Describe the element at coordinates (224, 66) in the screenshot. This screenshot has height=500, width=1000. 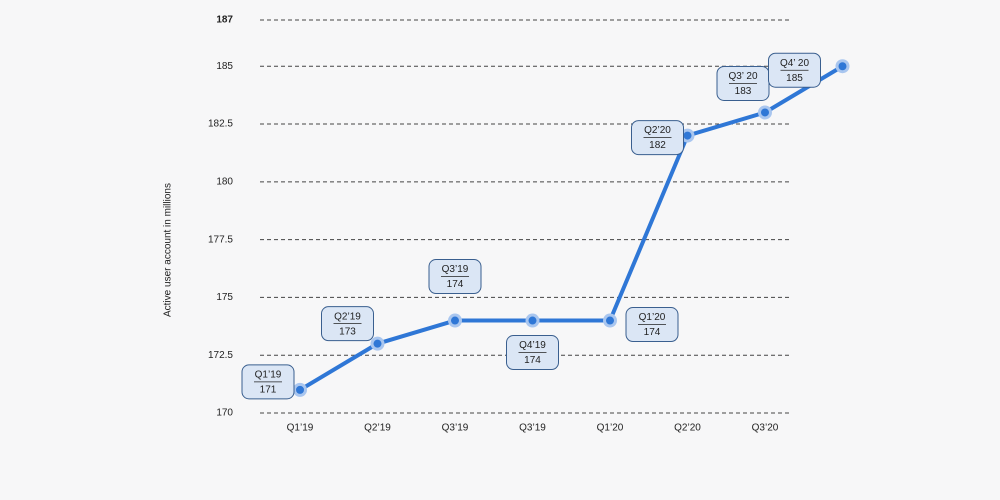
I see `y-tick-label: 185` at that location.